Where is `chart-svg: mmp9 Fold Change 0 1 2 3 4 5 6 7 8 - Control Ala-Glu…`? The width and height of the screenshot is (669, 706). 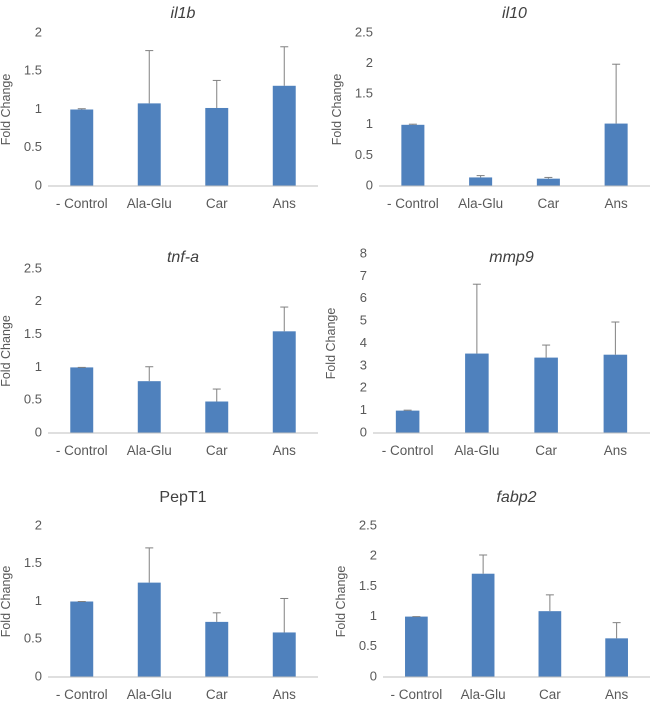 chart-svg: mmp9 Fold Change 0 1 2 3 4 5 6 7 8 - Control Ala-Glu… is located at coordinates (487, 351).